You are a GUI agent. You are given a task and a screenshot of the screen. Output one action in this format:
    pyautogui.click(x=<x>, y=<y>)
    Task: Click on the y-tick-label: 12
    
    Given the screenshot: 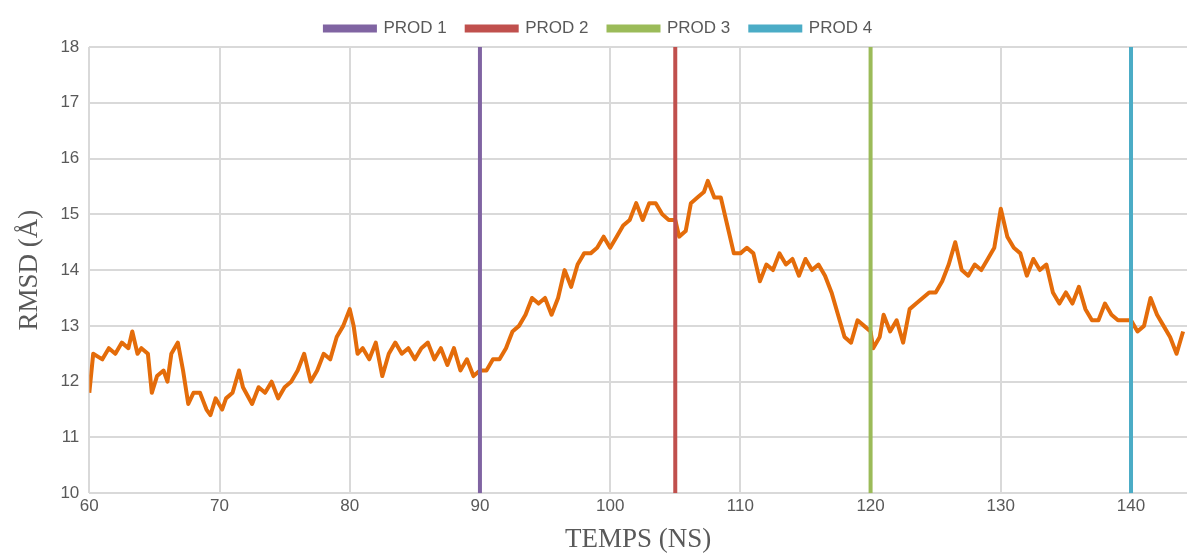 What is the action you would take?
    pyautogui.click(x=70, y=381)
    